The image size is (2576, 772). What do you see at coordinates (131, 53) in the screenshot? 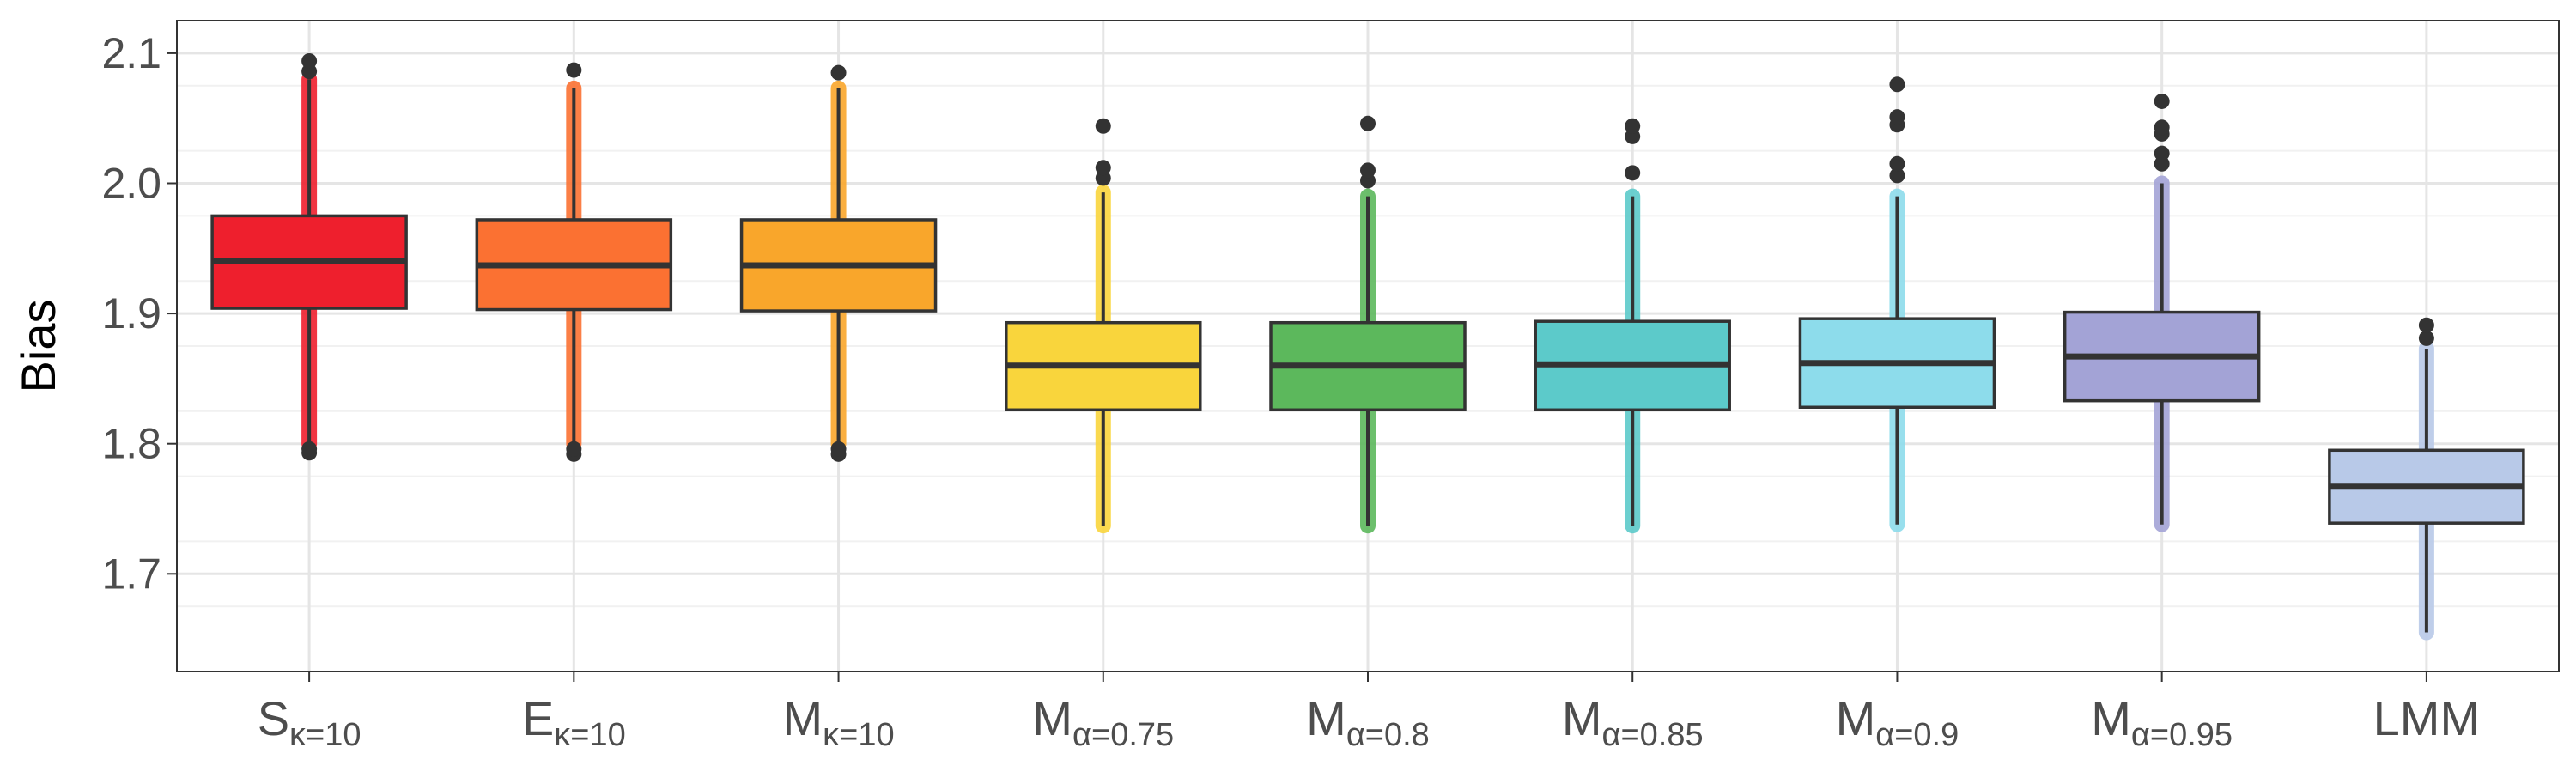
I see `y-tick-label: 2.1` at bounding box center [131, 53].